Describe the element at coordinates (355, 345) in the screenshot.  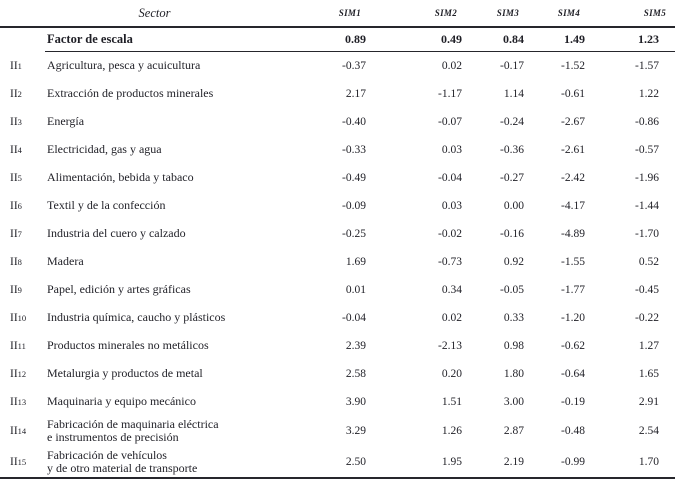
I see `sim1-value: 2.39` at that location.